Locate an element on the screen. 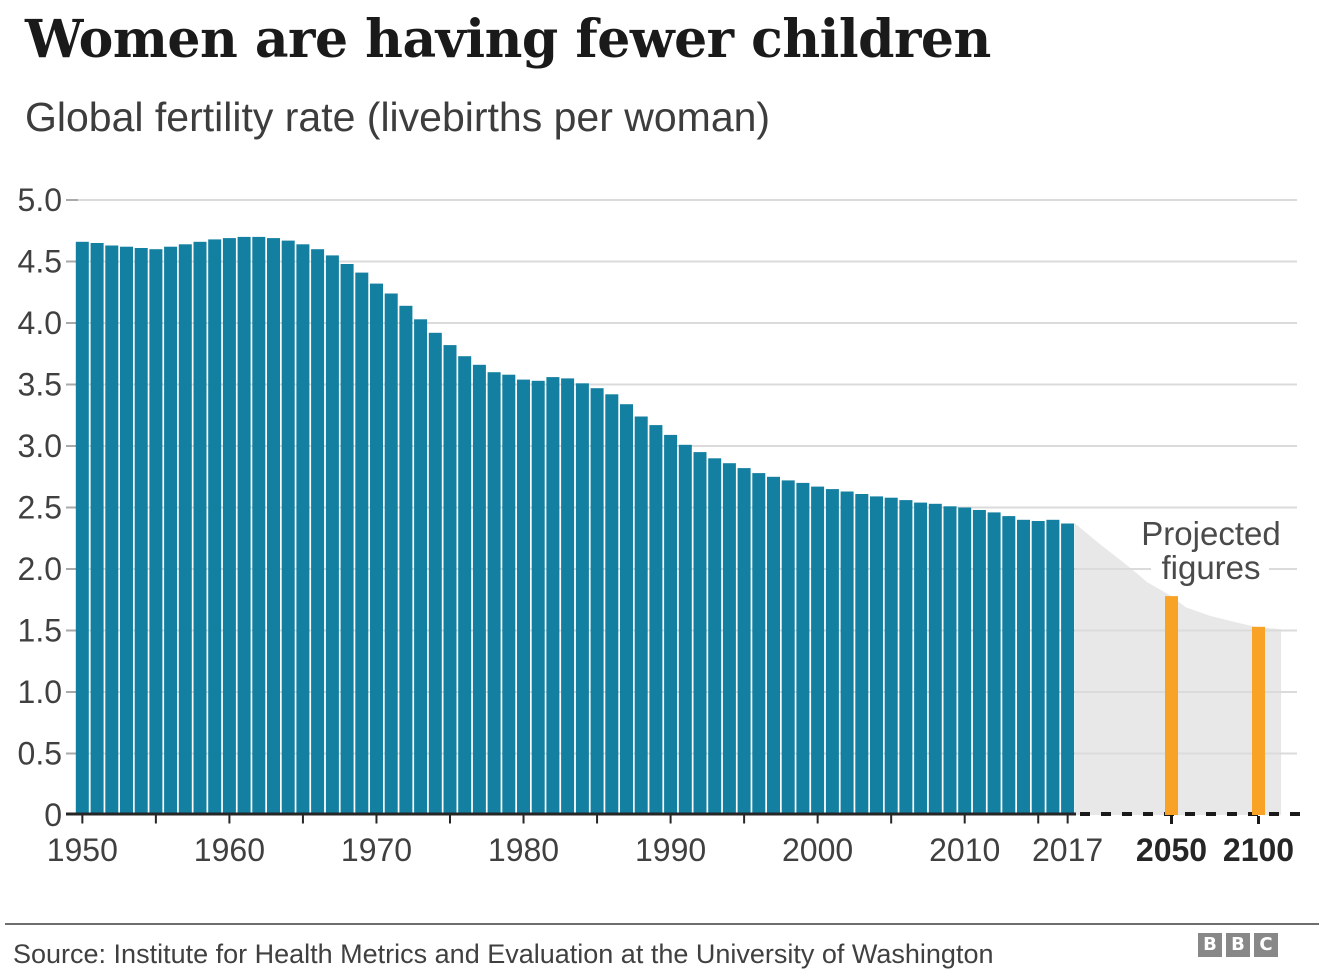 Image resolution: width=1324 pixels, height=976 pixels. fertility-bar-1981 is located at coordinates (538, 597).